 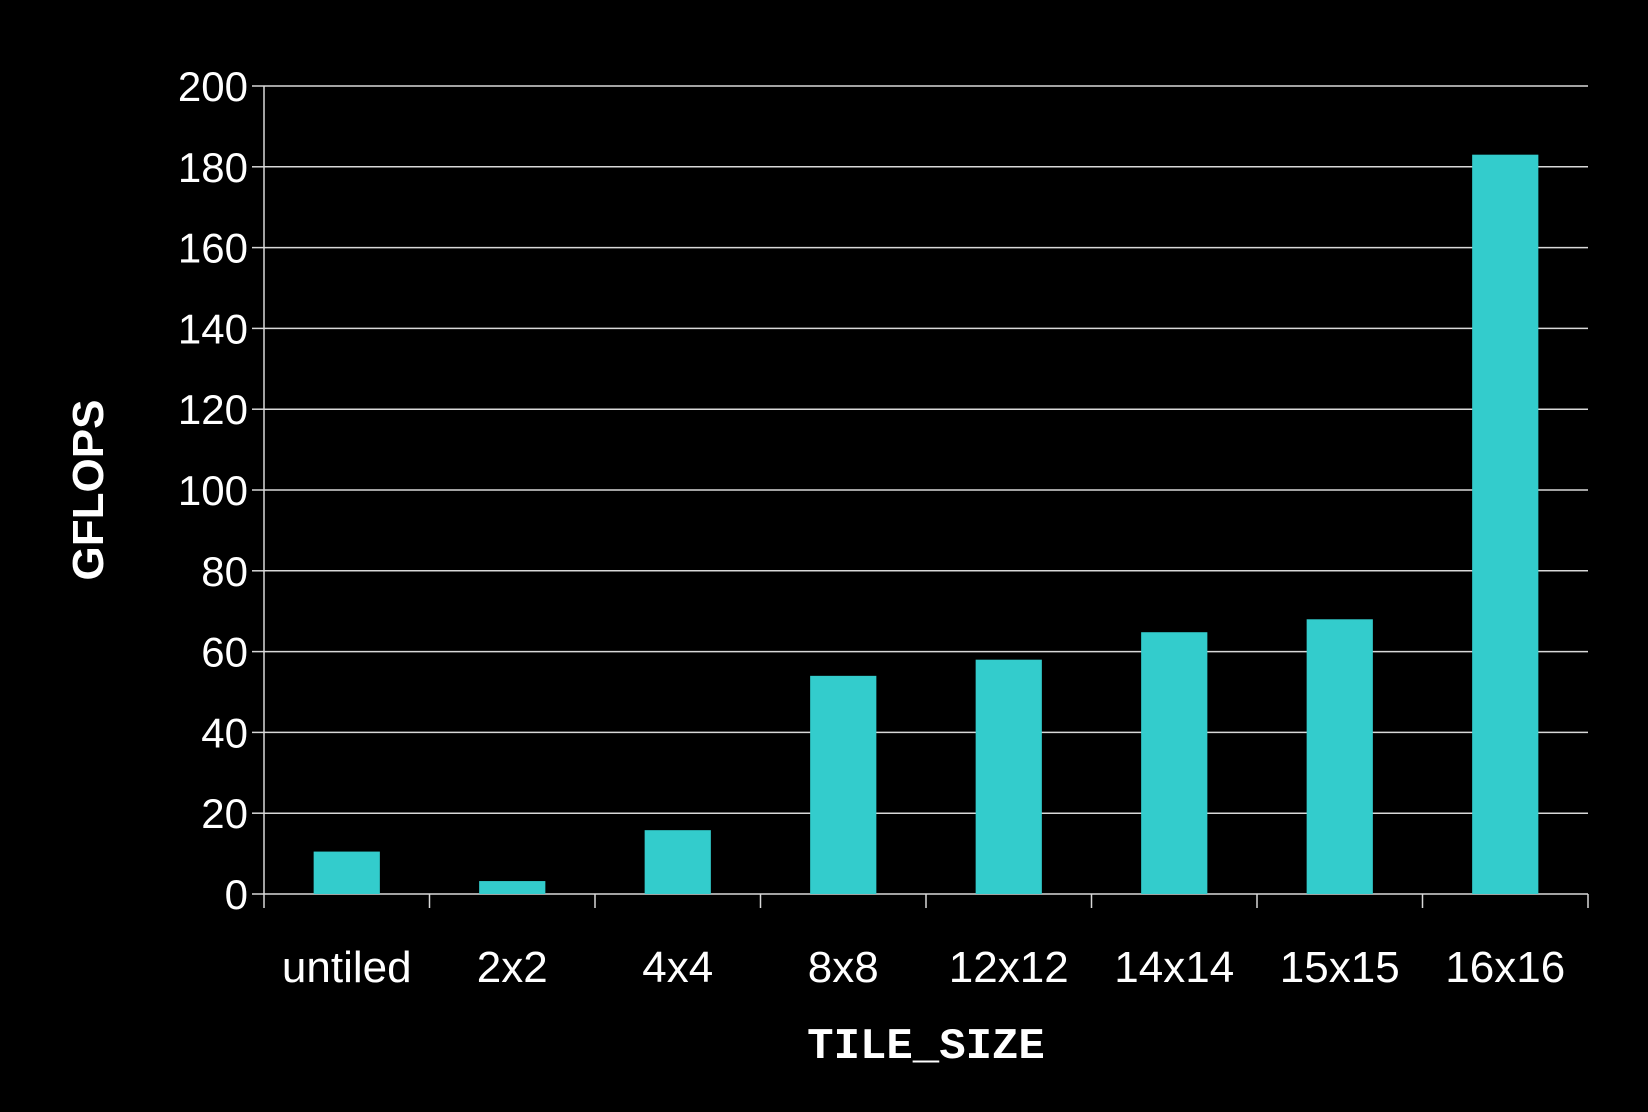 What do you see at coordinates (224, 732) in the screenshot?
I see `y-tick-label: 40` at bounding box center [224, 732].